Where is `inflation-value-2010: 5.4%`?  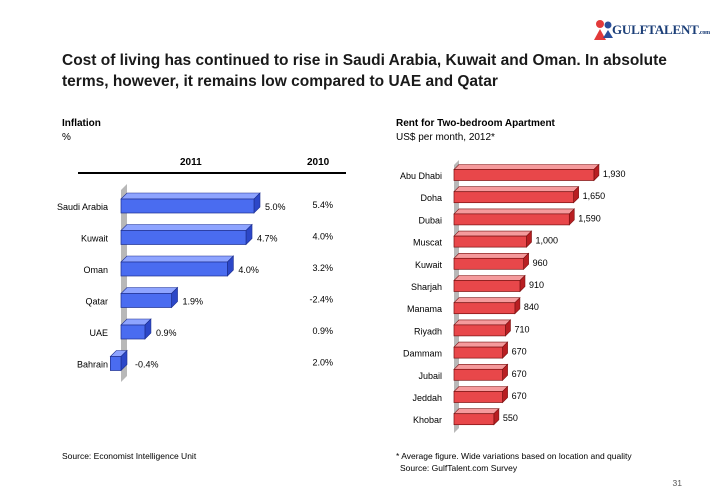
inflation-value-2010: 5.4% is located at coordinates (322, 205).